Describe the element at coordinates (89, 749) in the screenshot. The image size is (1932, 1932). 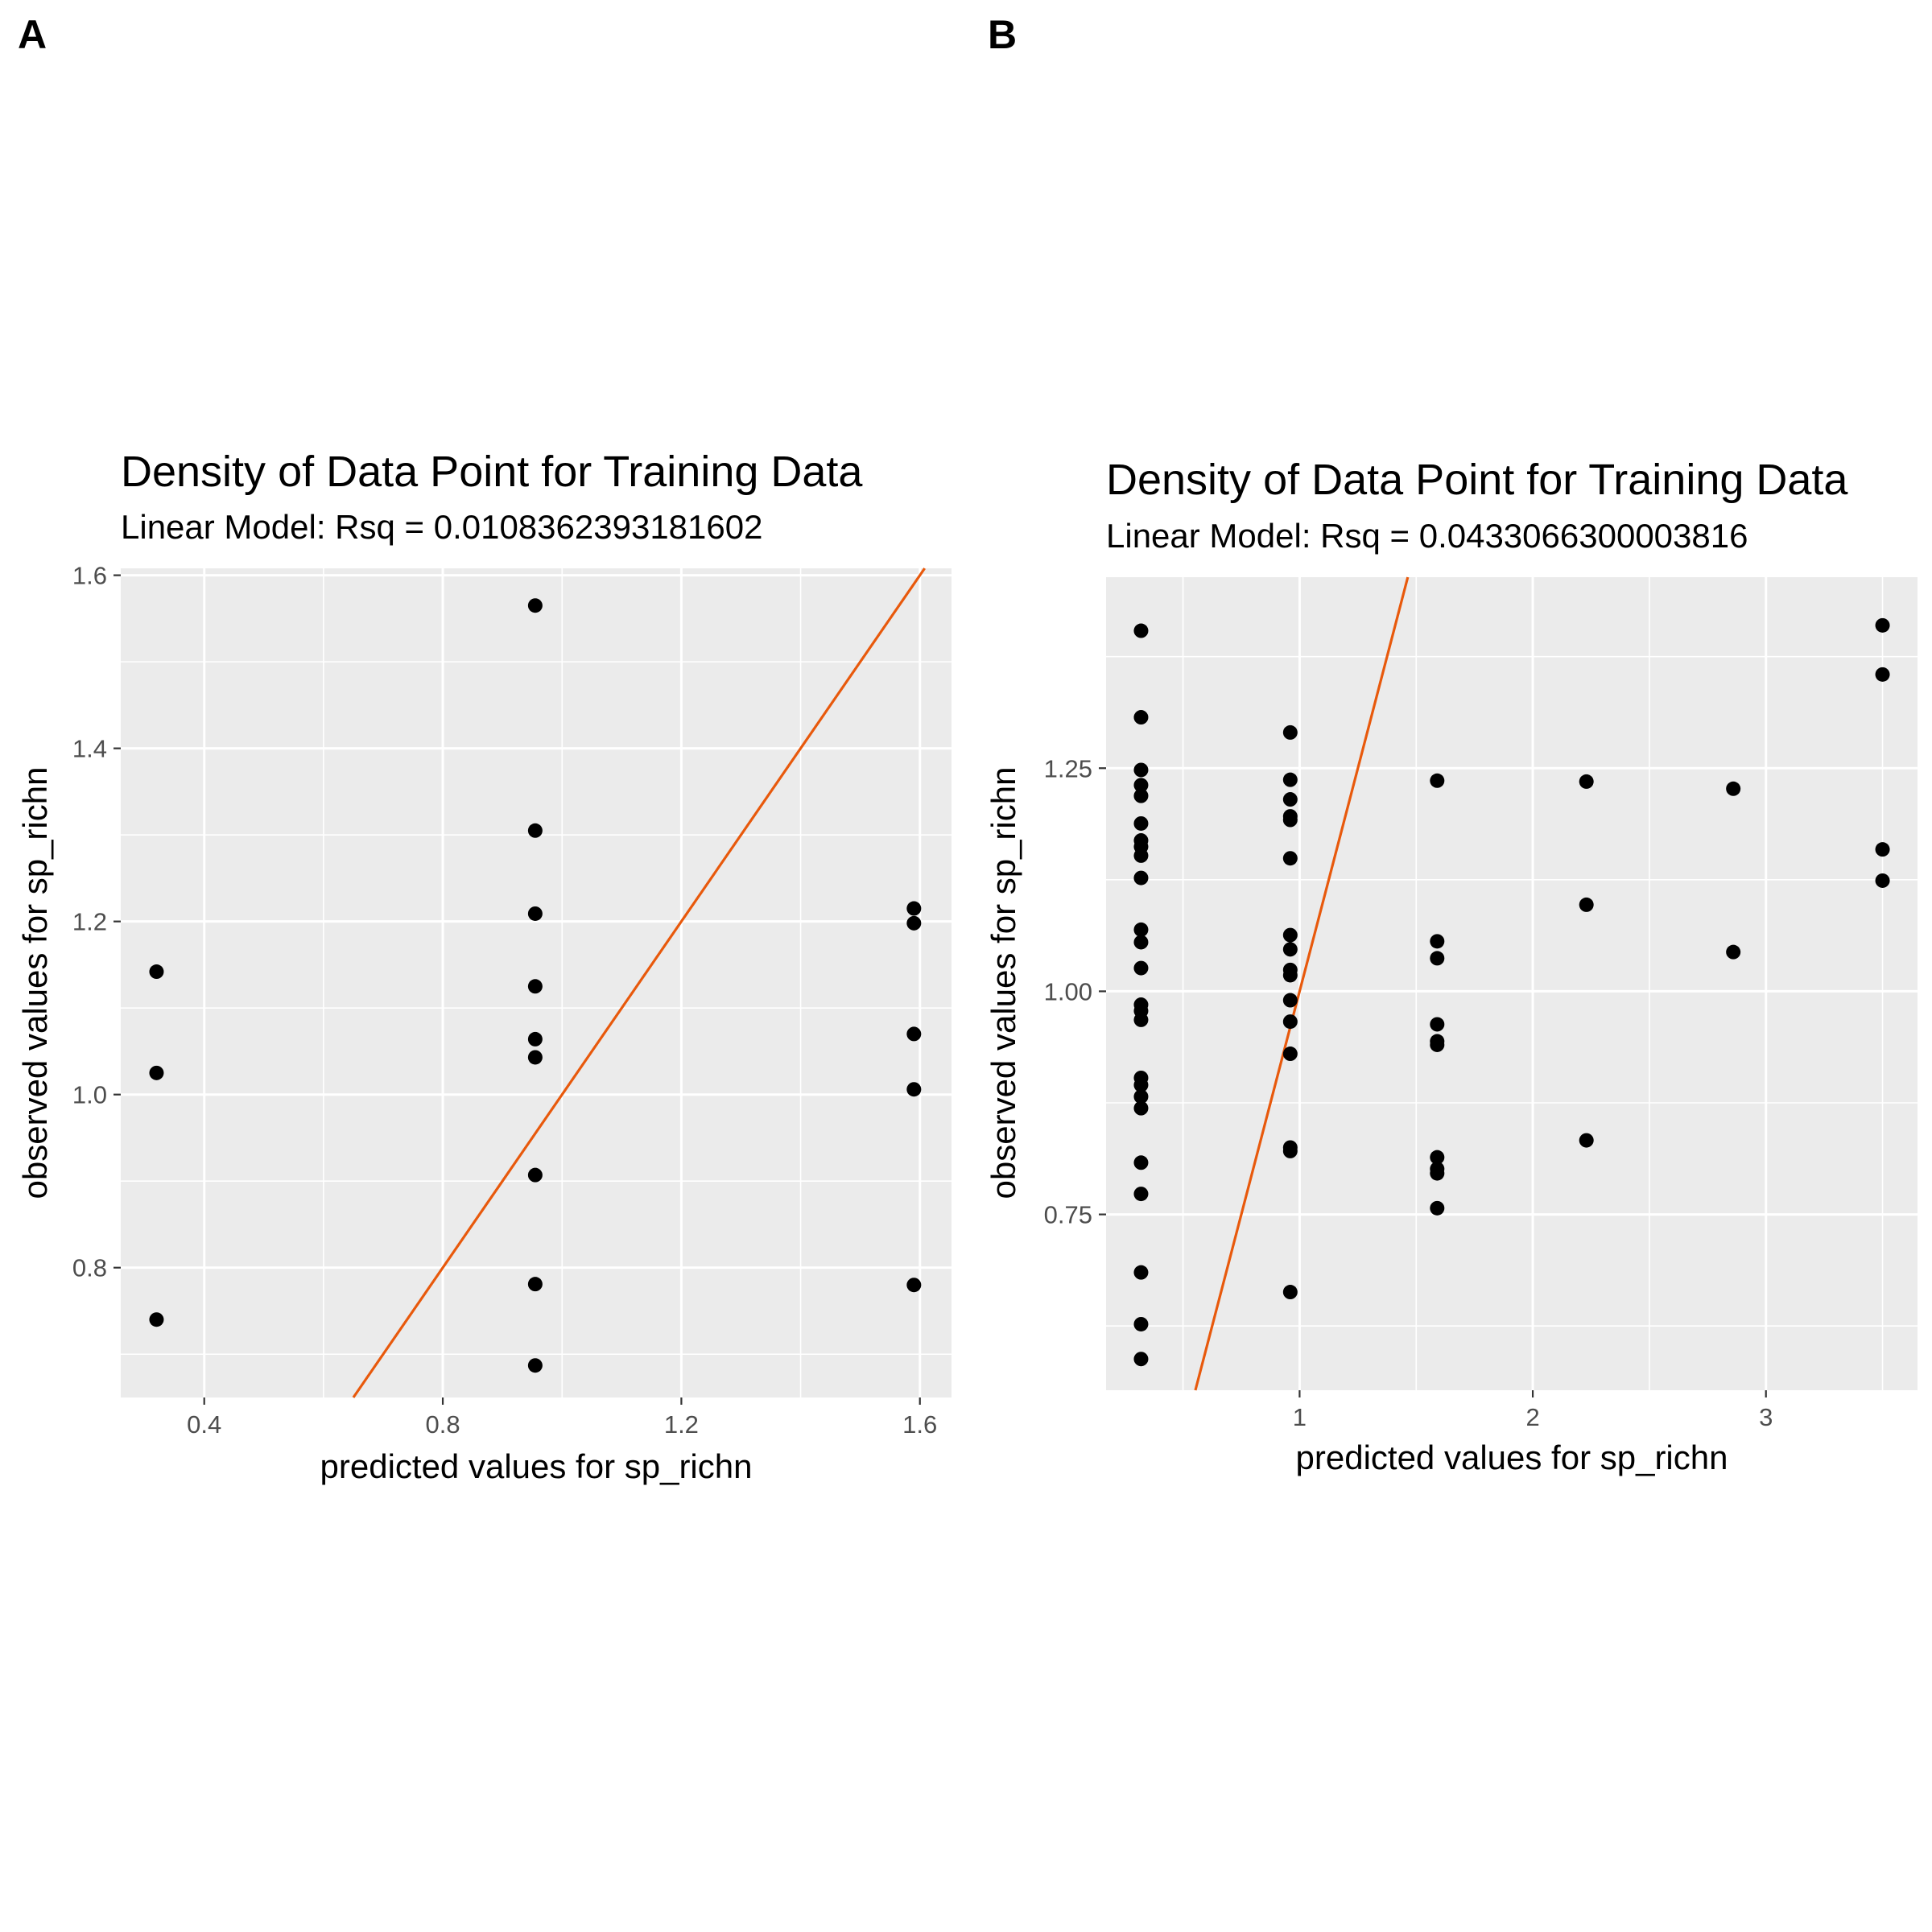
I see `panel-a-y-tick-label: 1.4` at that location.